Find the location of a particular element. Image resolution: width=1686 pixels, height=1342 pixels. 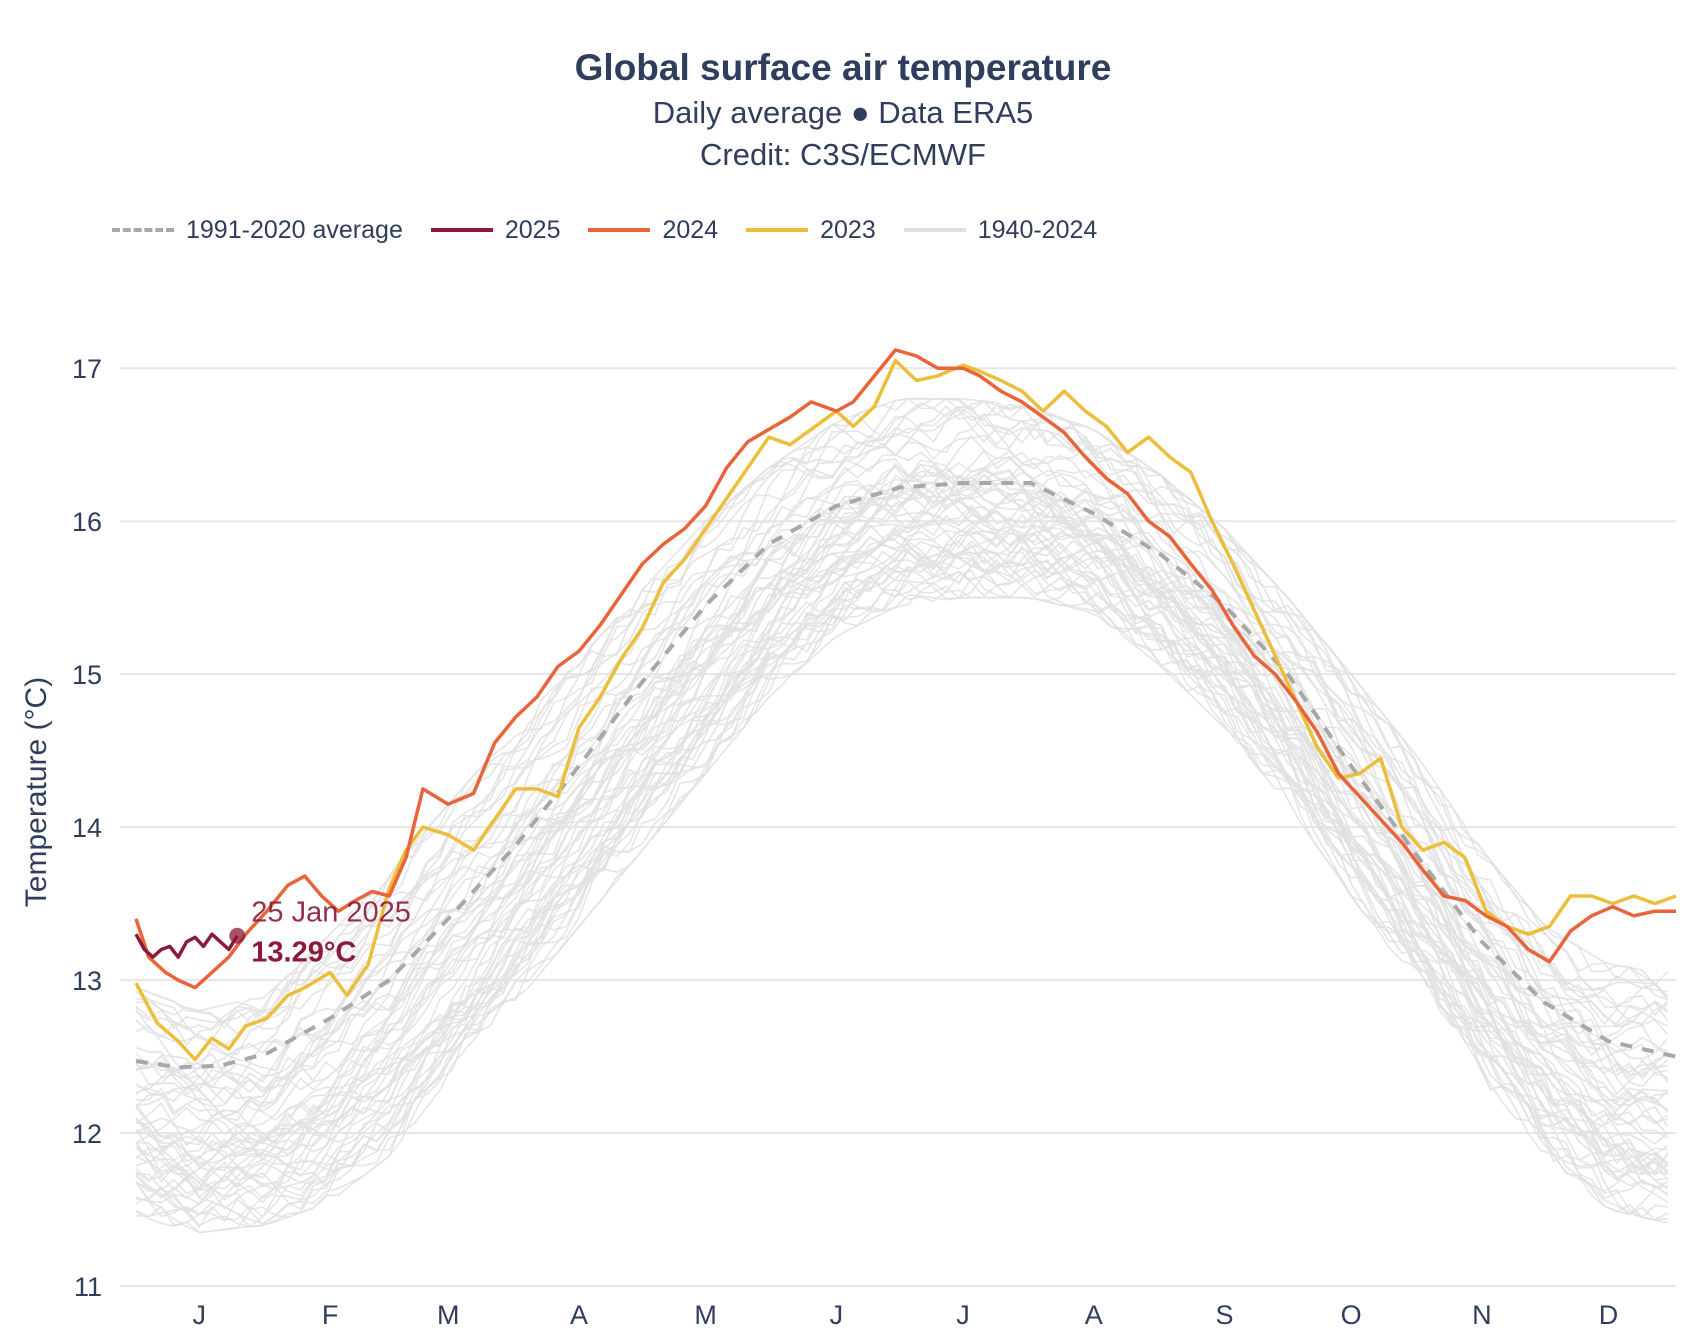

annotation-date: 25 Jan 2025 is located at coordinates (331, 913).